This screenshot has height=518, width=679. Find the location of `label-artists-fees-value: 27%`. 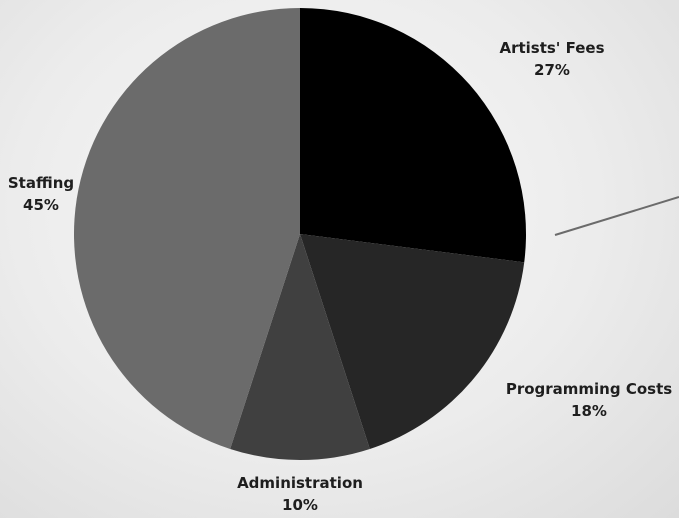

label-artists-fees-value: 27% is located at coordinates (552, 70).